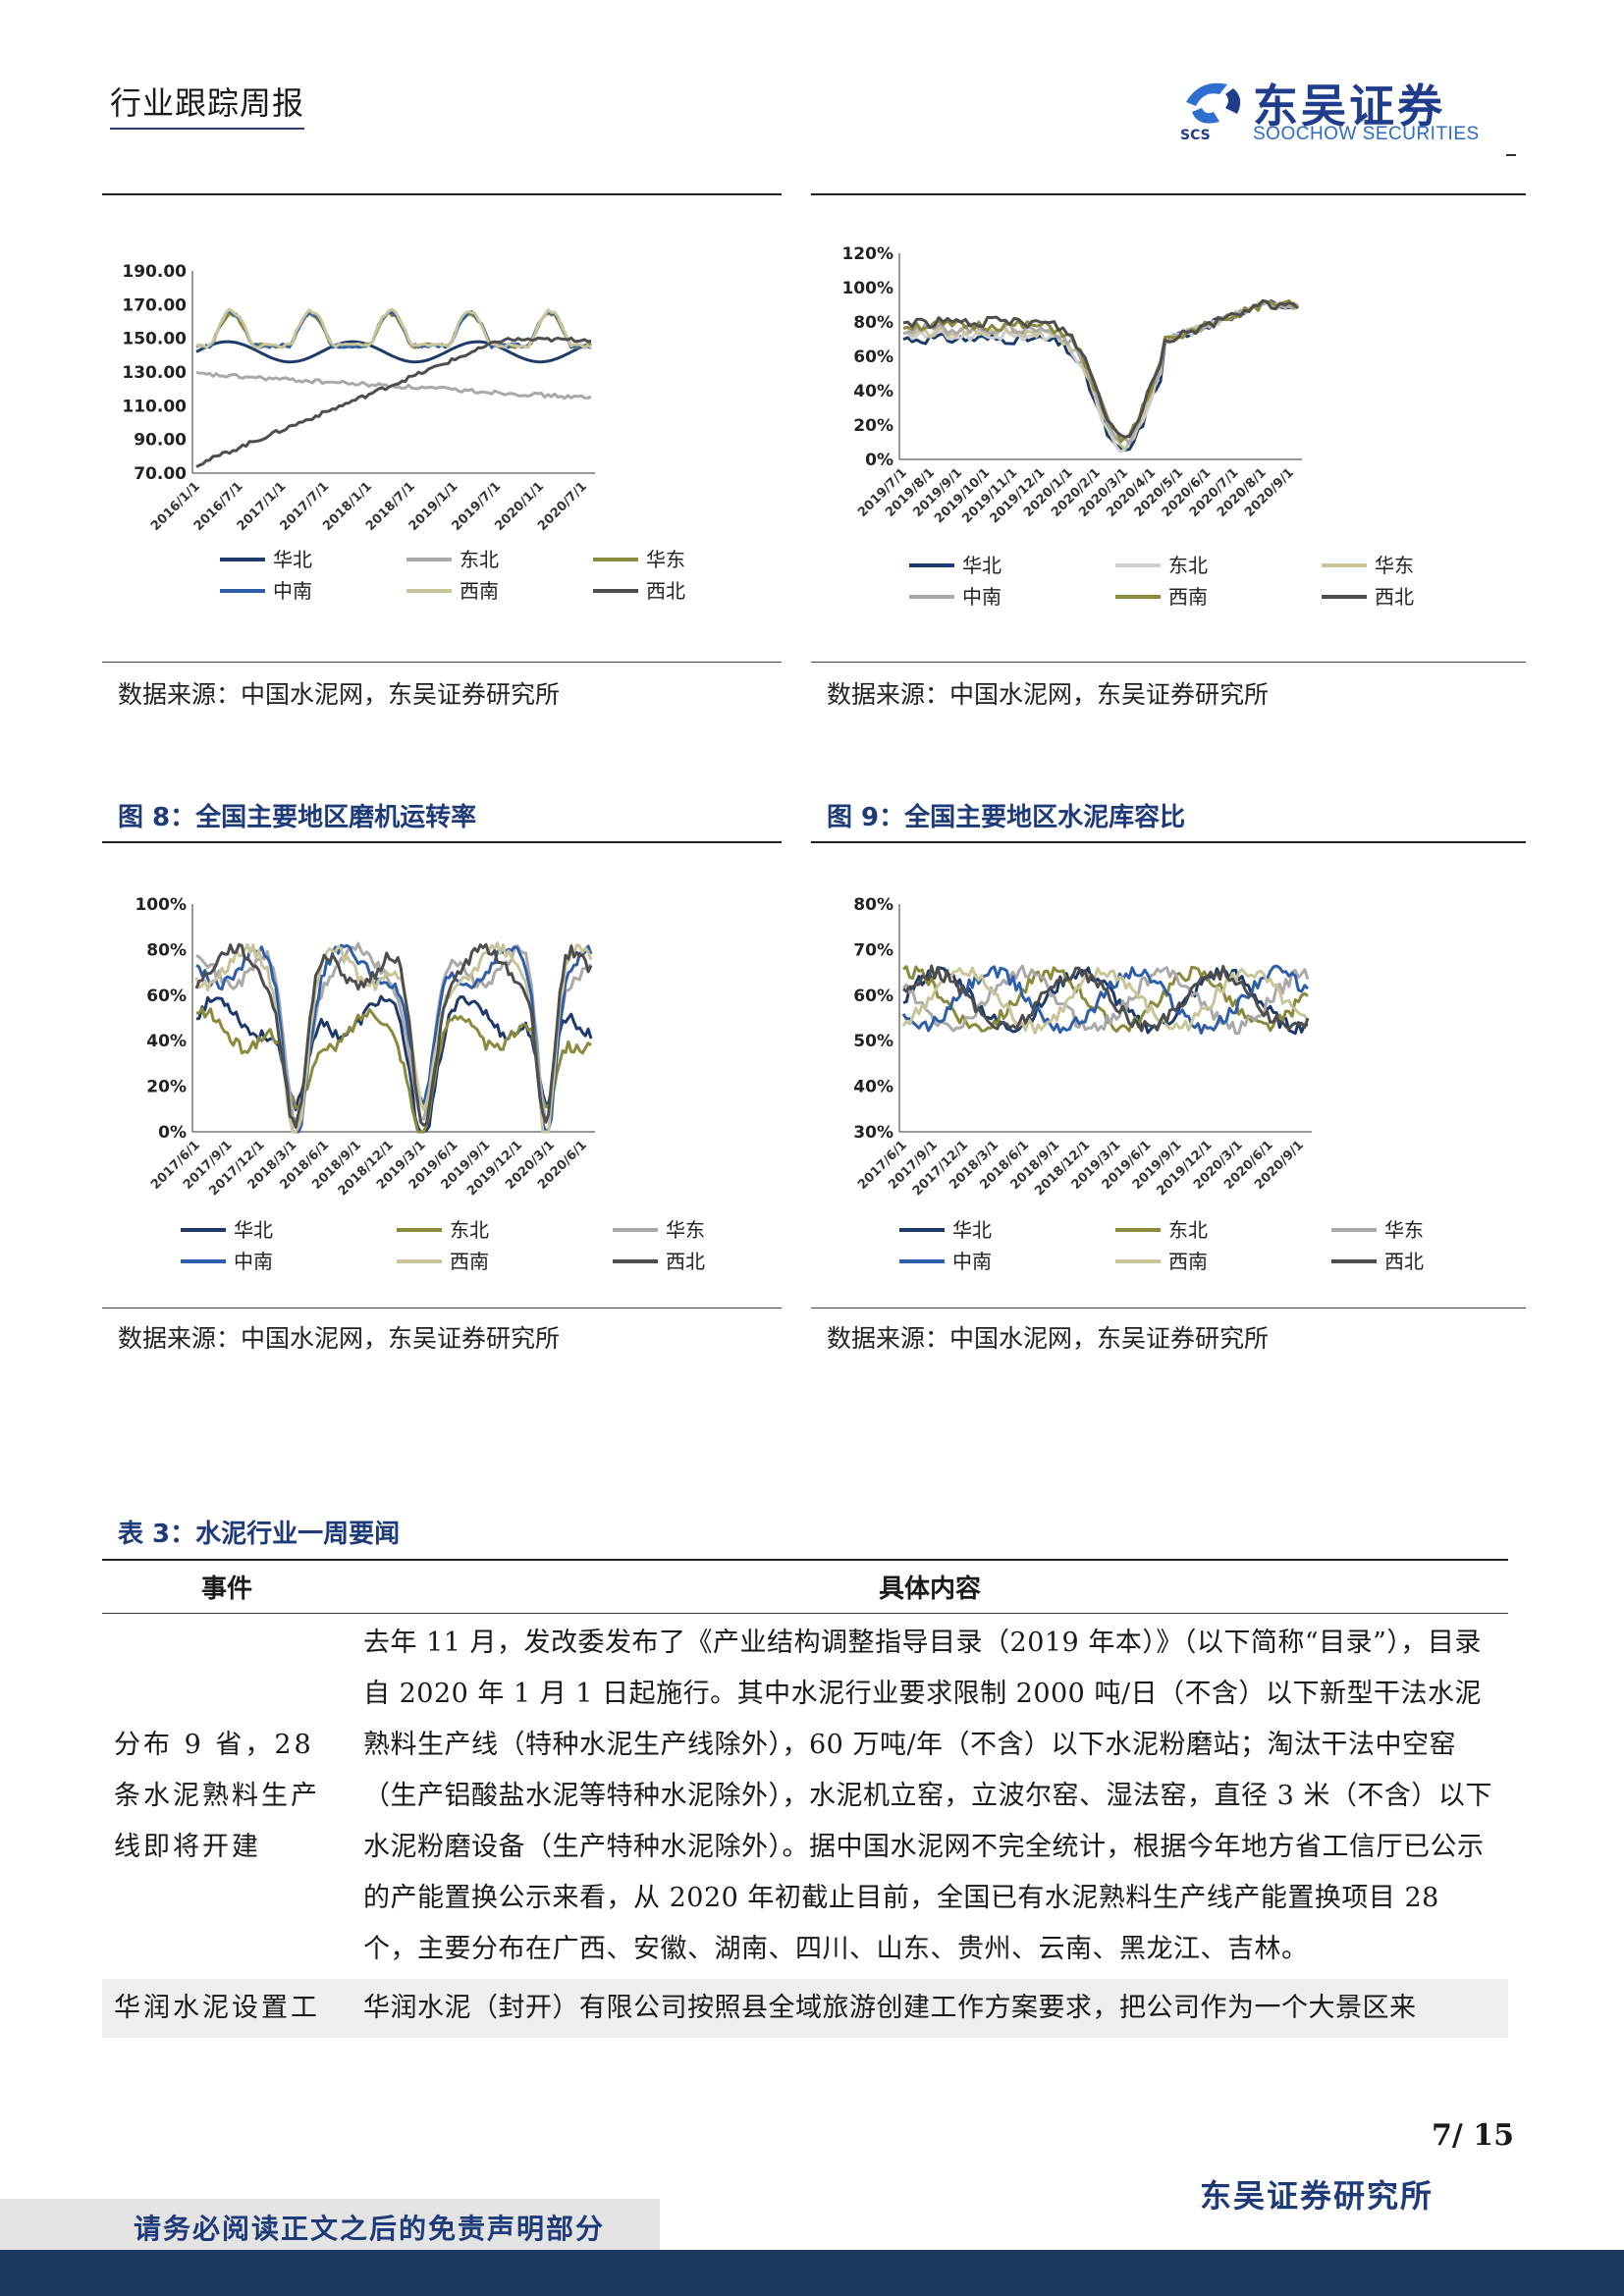 The image size is (1624, 2296). Describe the element at coordinates (1048, 1339) in the screenshot. I see `fig9-source: 数据来源：中国水泥网，东吴证券研究所` at that location.